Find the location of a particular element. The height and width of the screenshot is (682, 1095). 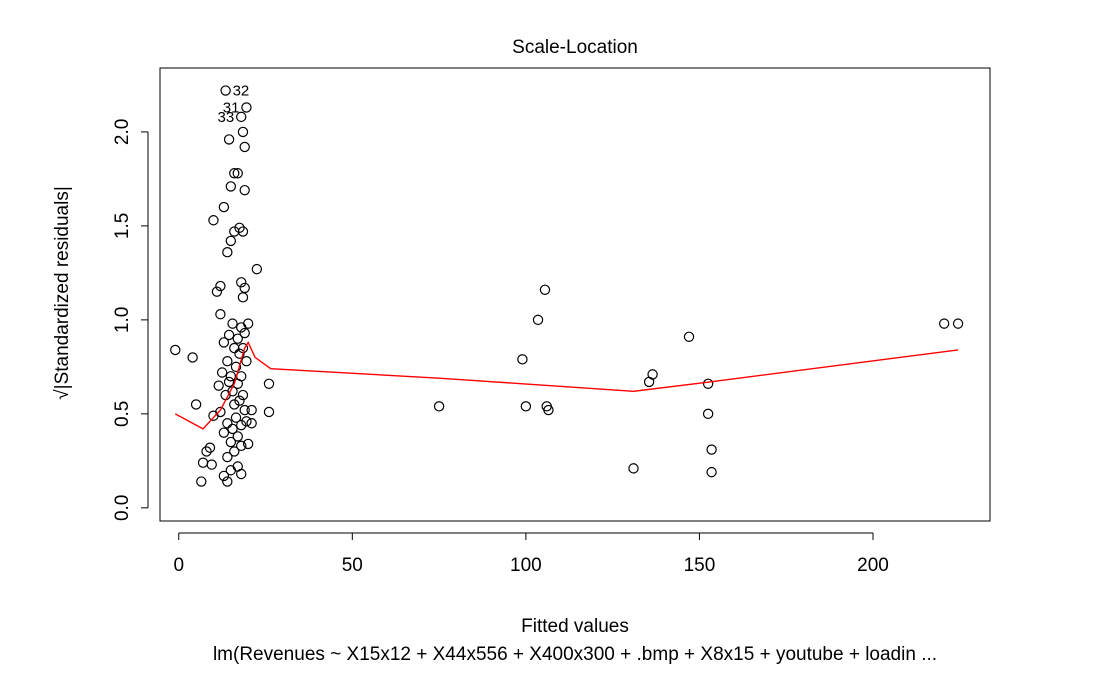

point-label: 33 is located at coordinates (226, 117).